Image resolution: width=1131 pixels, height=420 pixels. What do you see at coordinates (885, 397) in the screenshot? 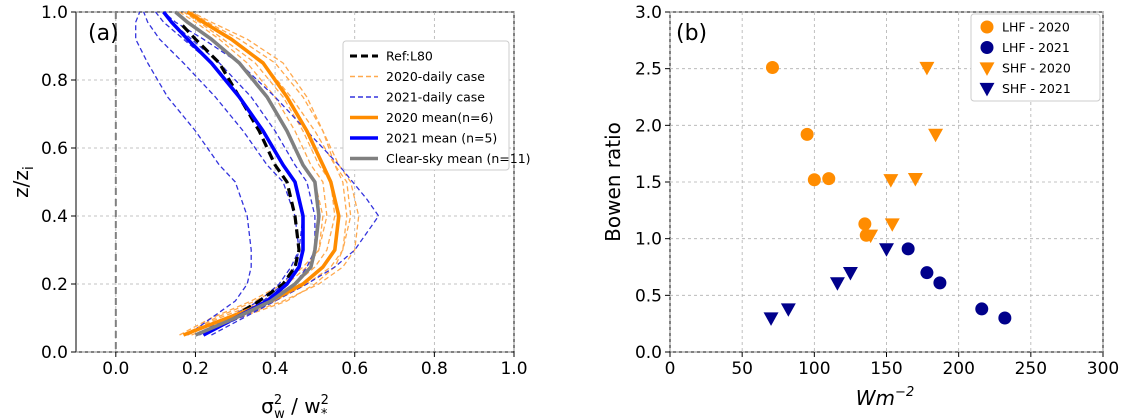
I see `panel-b-xlabel: Wm−2` at bounding box center [885, 397].